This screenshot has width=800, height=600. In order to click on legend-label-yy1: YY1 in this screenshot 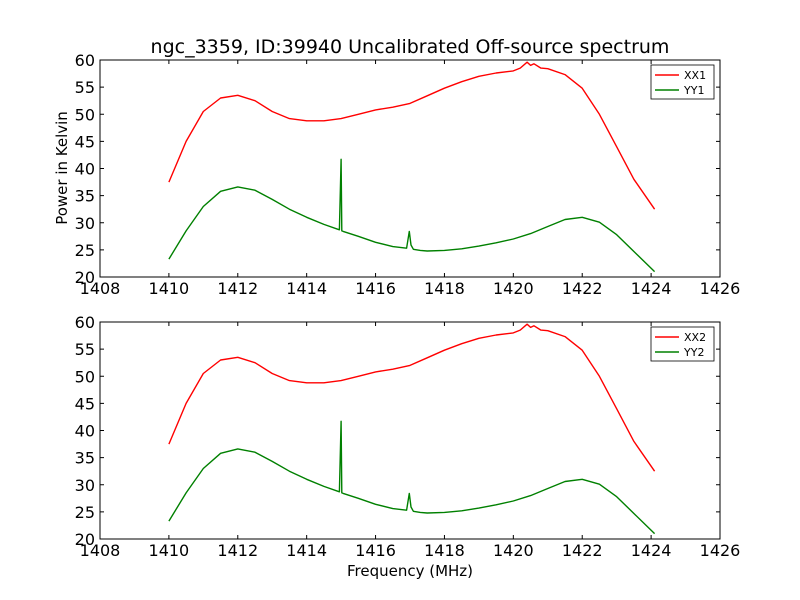, I will do `click(693, 90)`.